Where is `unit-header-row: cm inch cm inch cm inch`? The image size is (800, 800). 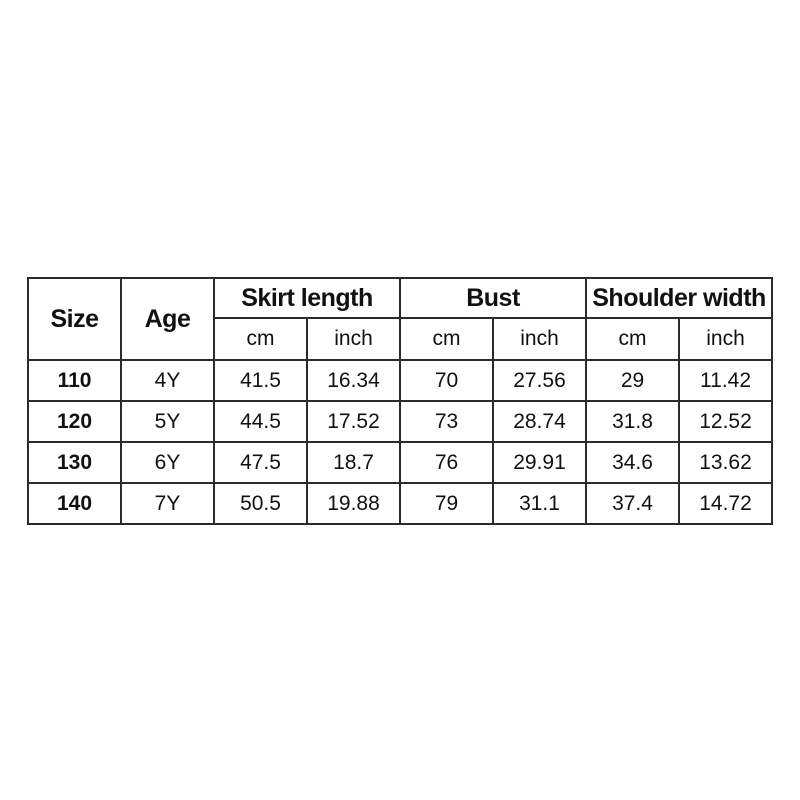
unit-header-row: cm inch cm inch cm inch is located at coordinates (401, 339).